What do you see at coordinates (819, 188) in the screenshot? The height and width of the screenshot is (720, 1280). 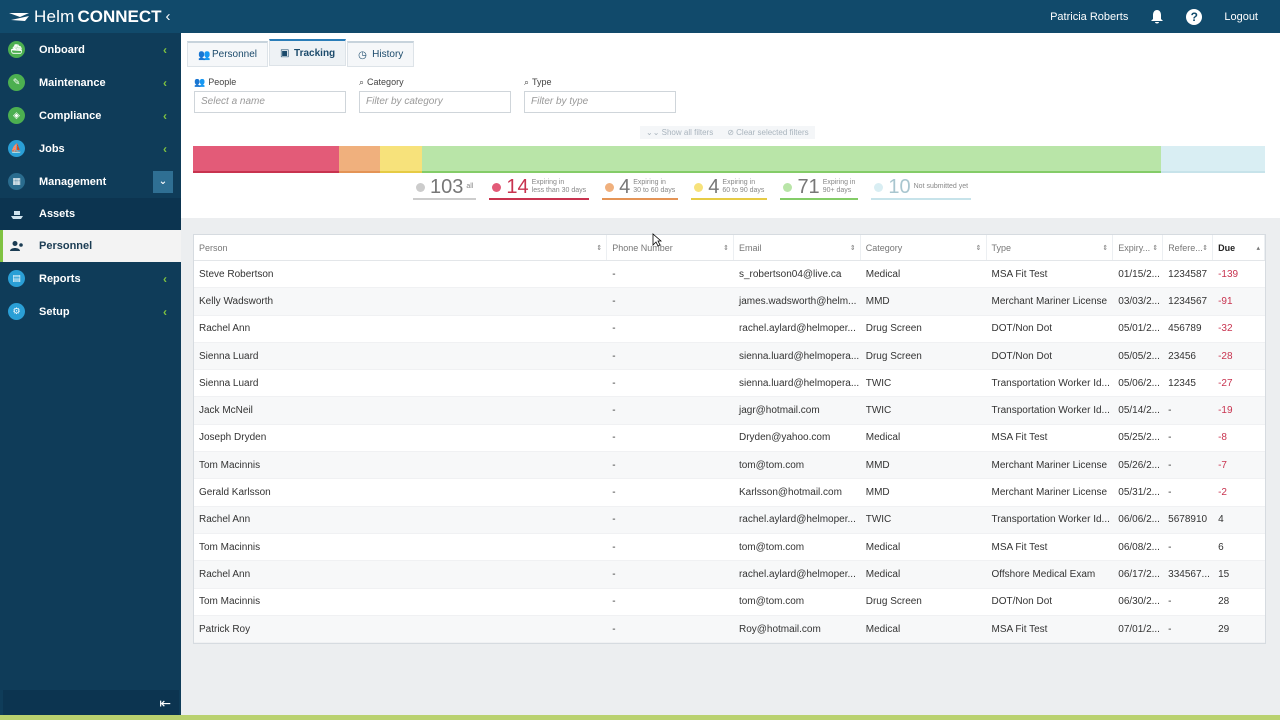 I see `stat-expiring-90plus: 71 Expiring in 90+ days` at bounding box center [819, 188].